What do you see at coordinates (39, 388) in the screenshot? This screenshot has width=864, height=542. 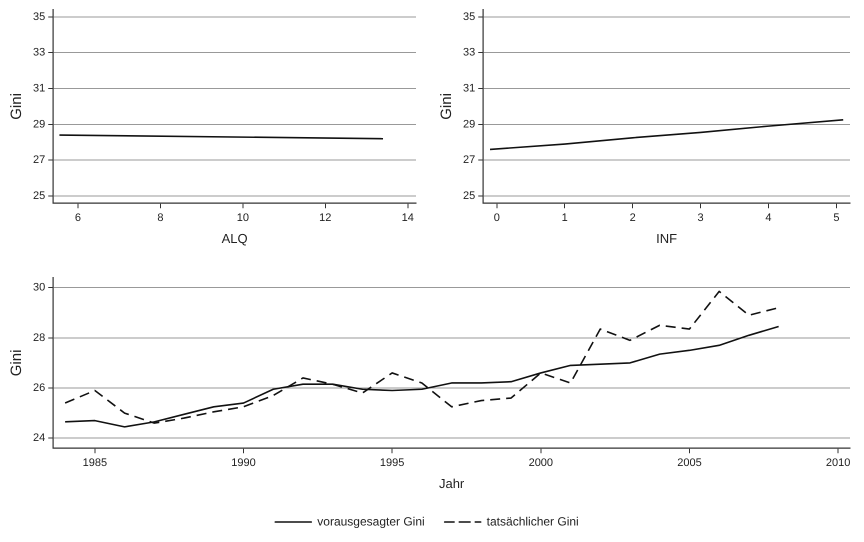 I see `y-tick-label: 26` at bounding box center [39, 388].